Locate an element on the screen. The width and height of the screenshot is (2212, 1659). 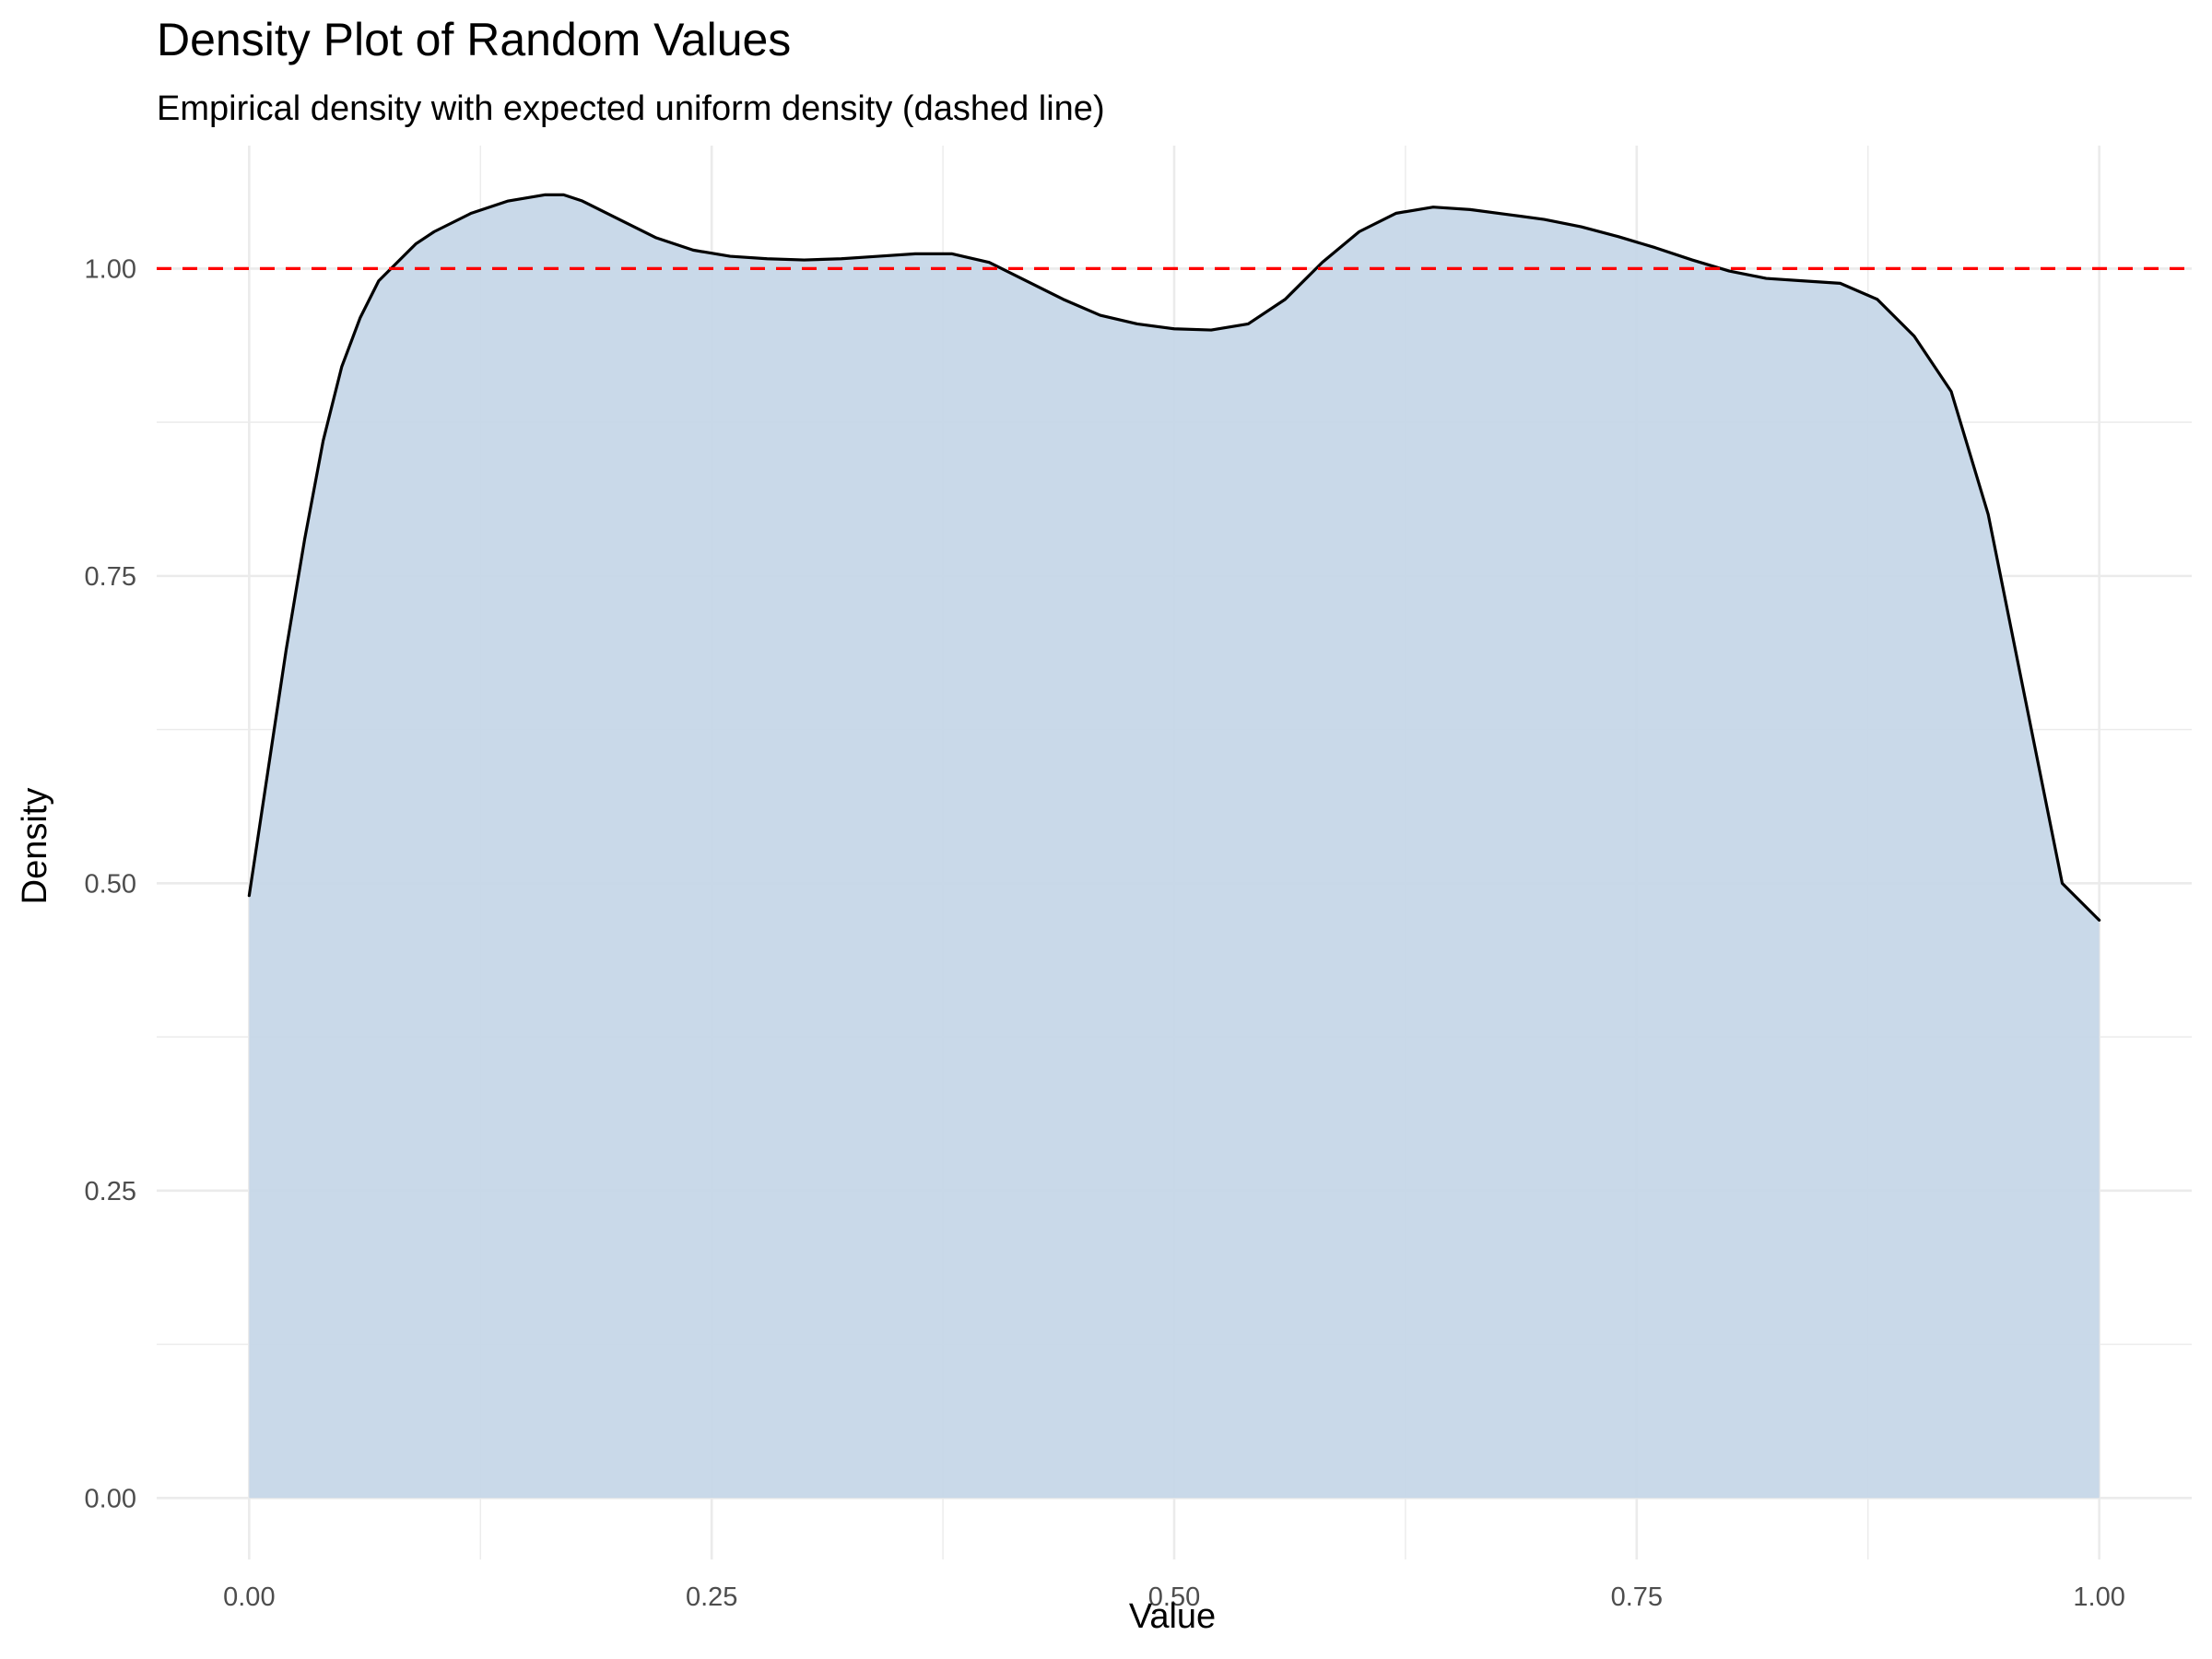
y-tick-label: 0.50 is located at coordinates (110, 884).